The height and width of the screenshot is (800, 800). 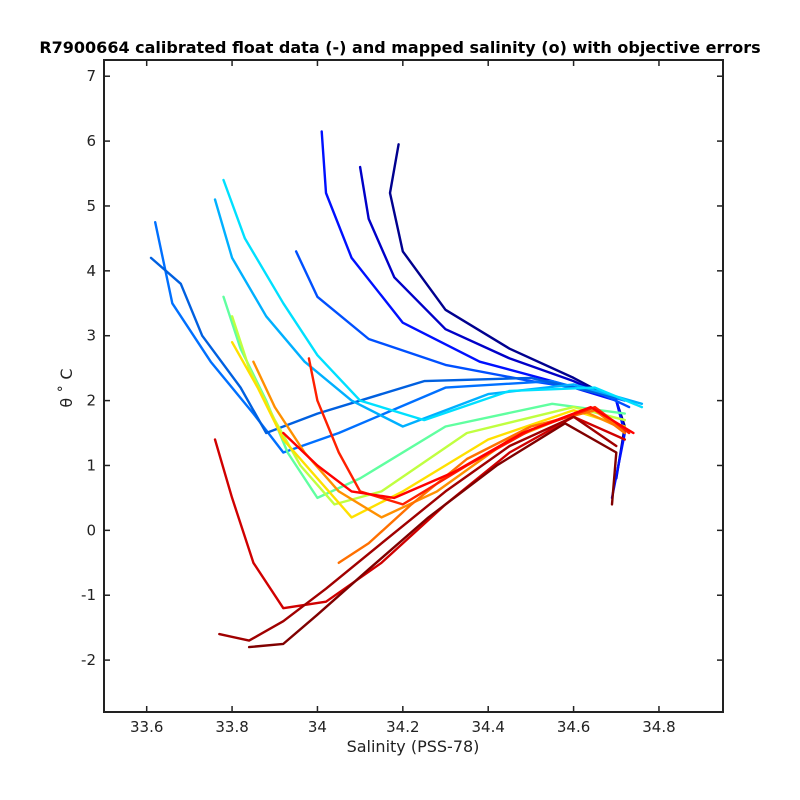 I want to click on x-tick-label: 33.8, so click(x=231, y=727).